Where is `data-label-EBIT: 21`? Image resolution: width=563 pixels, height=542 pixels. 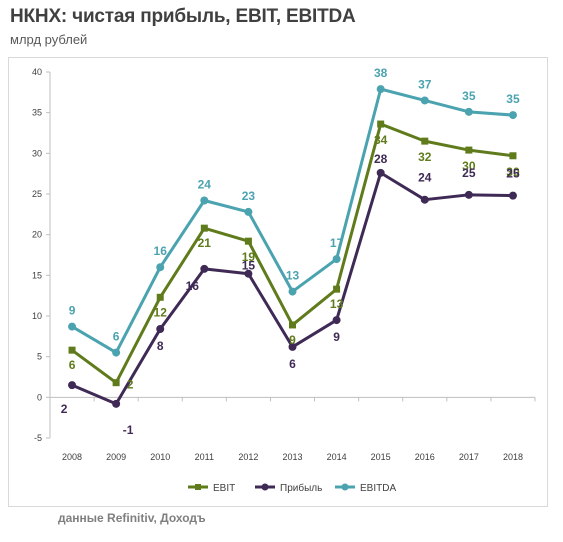
data-label-EBIT: 21 is located at coordinates (205, 243).